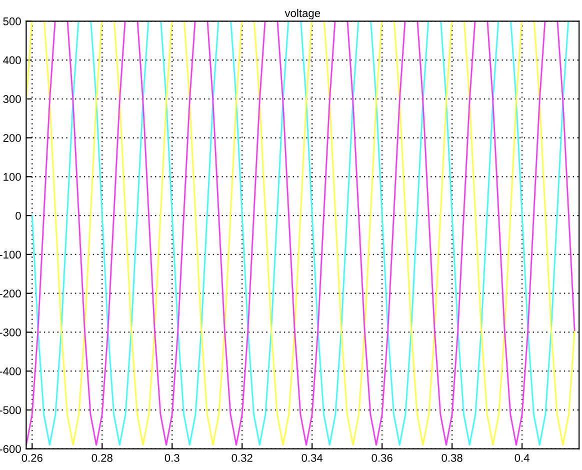 This screenshot has width=582, height=470. What do you see at coordinates (18, 216) in the screenshot?
I see `y-tick-label: 0` at bounding box center [18, 216].